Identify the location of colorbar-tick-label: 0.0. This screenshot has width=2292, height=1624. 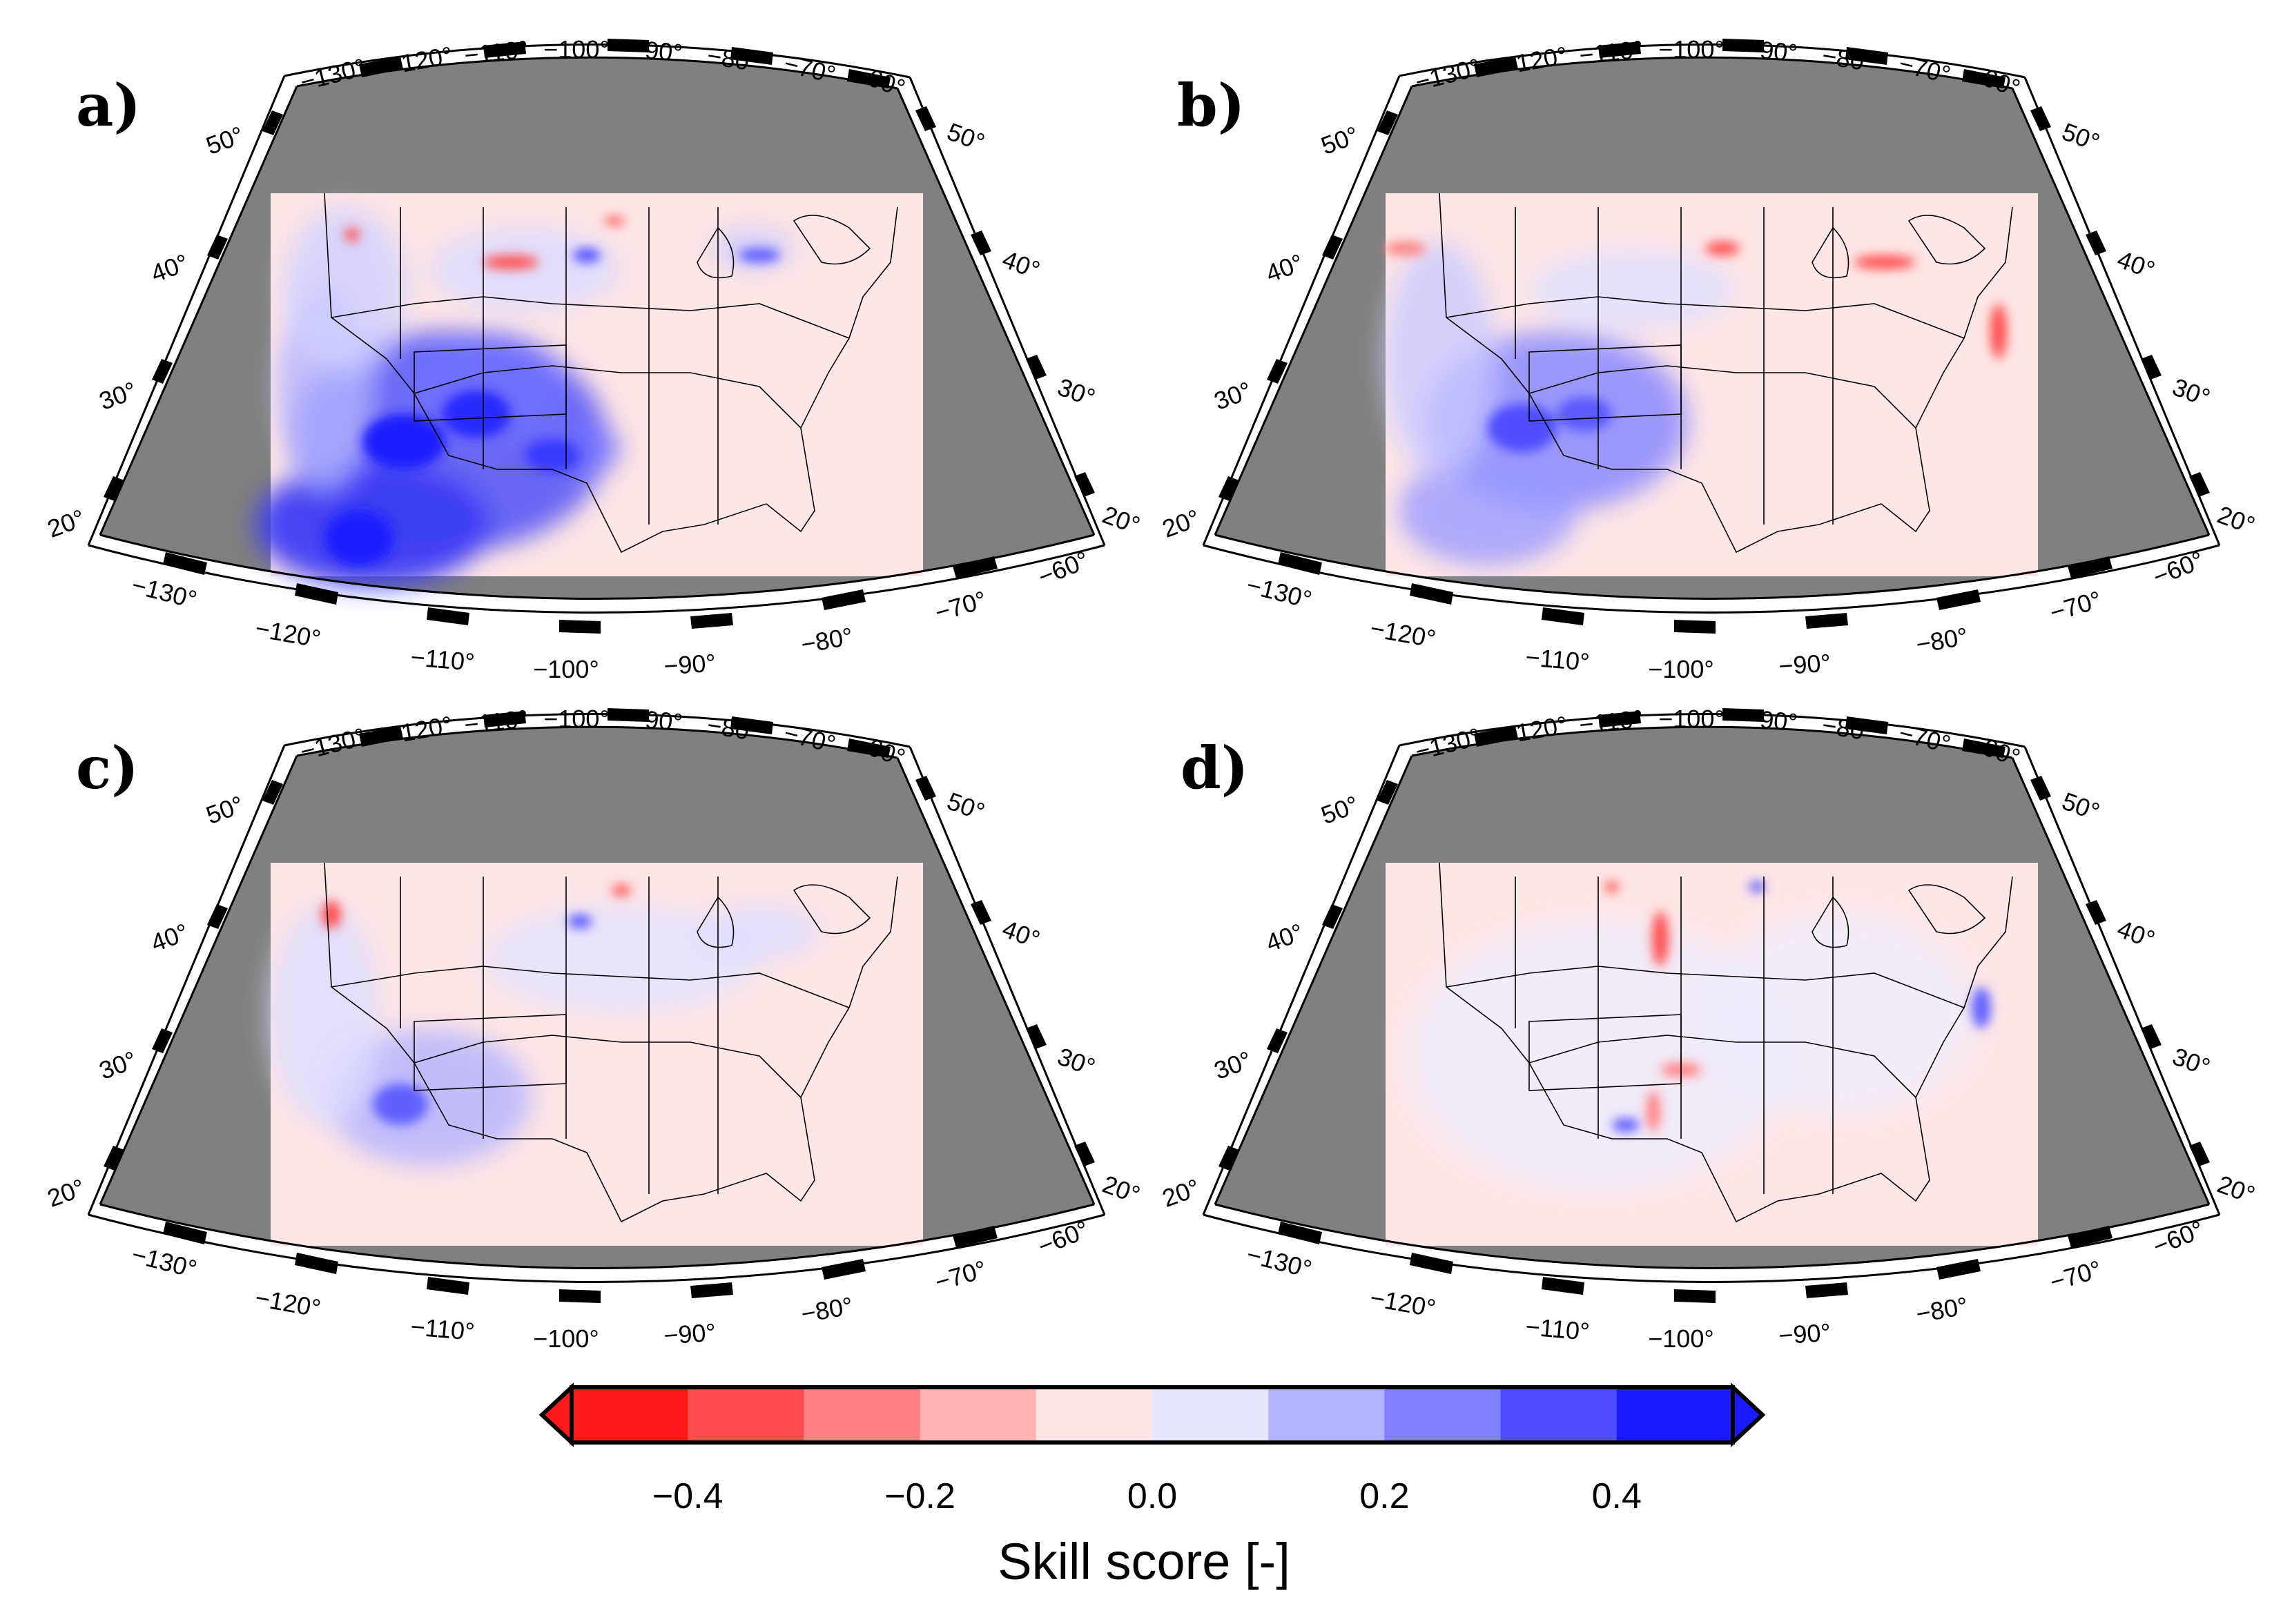
(1152, 1496).